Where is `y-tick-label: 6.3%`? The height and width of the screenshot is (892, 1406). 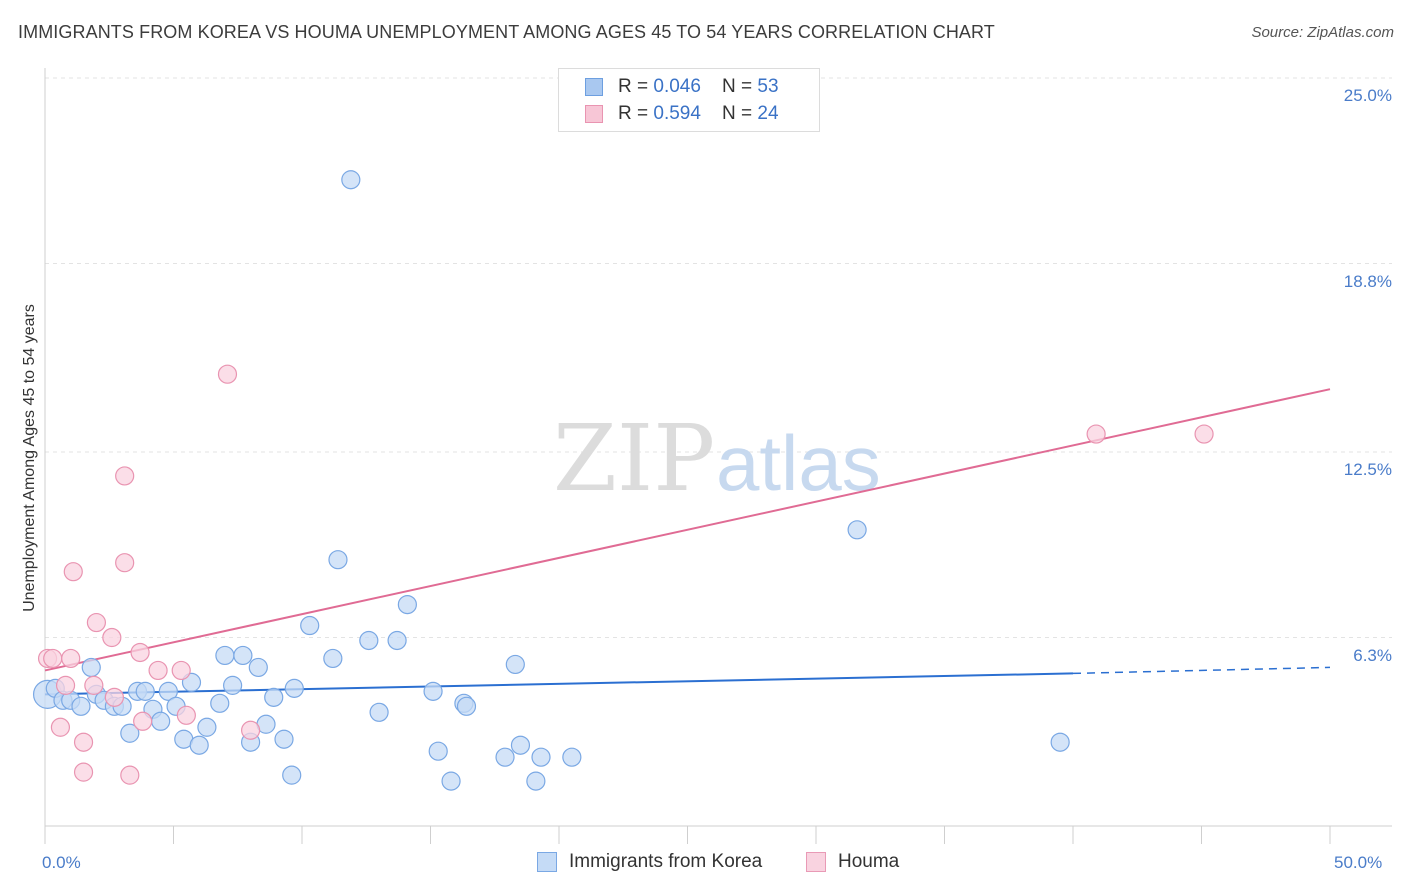
y-tick-label: 6.3% is located at coordinates (1372, 655).